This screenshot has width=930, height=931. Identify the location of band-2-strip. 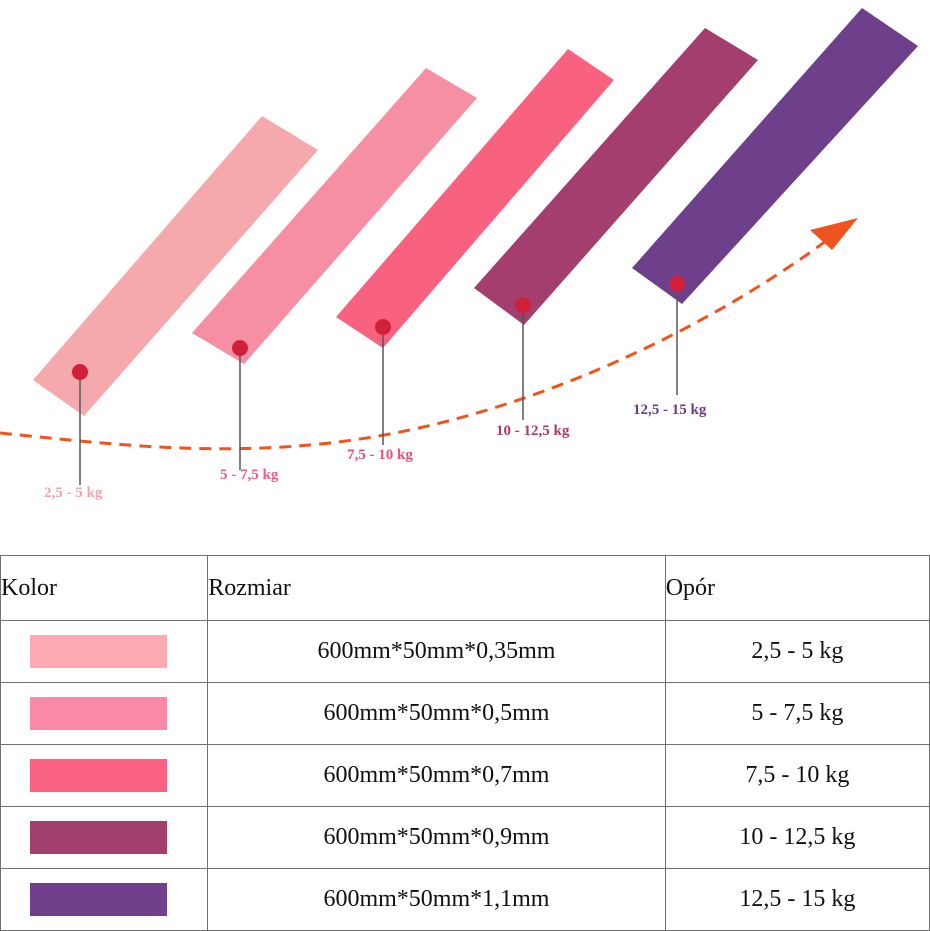
(334, 216).